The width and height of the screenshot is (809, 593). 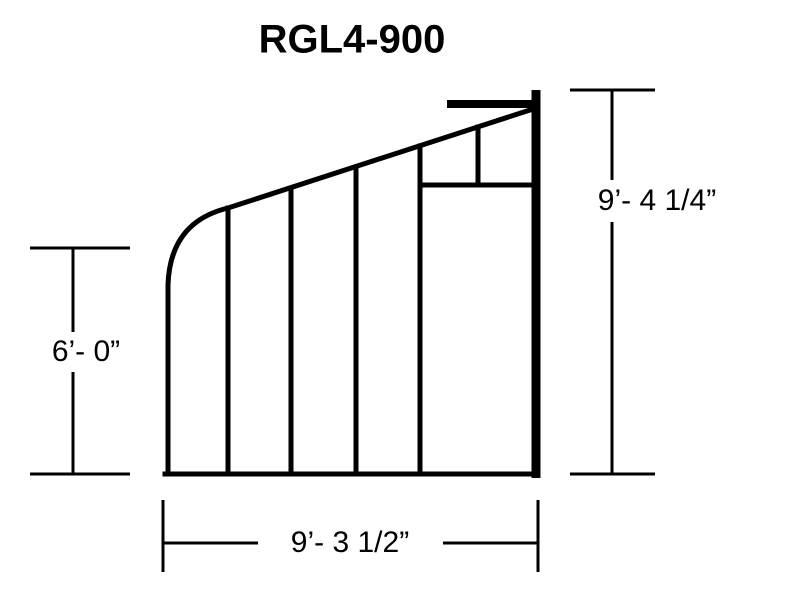 I want to click on dimension-label: 9’- 4 1/4”, so click(x=657, y=200).